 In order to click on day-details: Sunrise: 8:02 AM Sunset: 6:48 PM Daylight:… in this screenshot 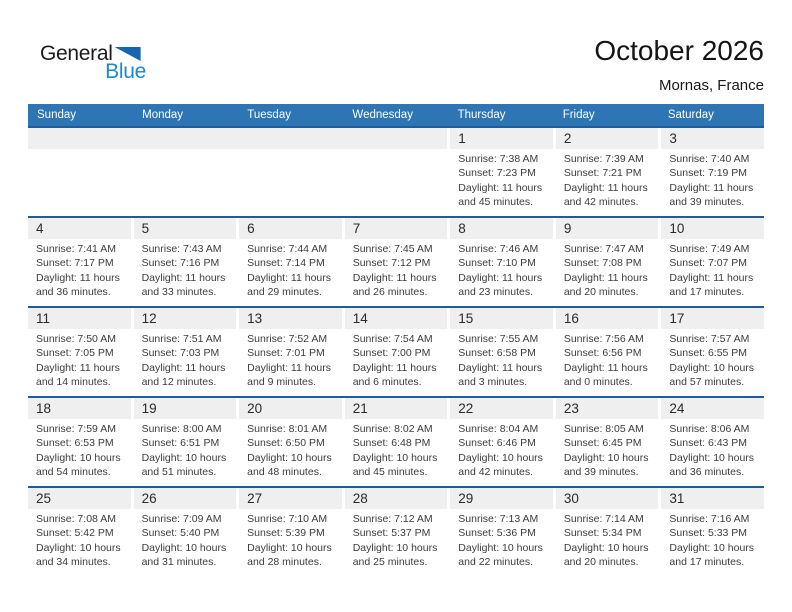, I will do `click(396, 449)`.